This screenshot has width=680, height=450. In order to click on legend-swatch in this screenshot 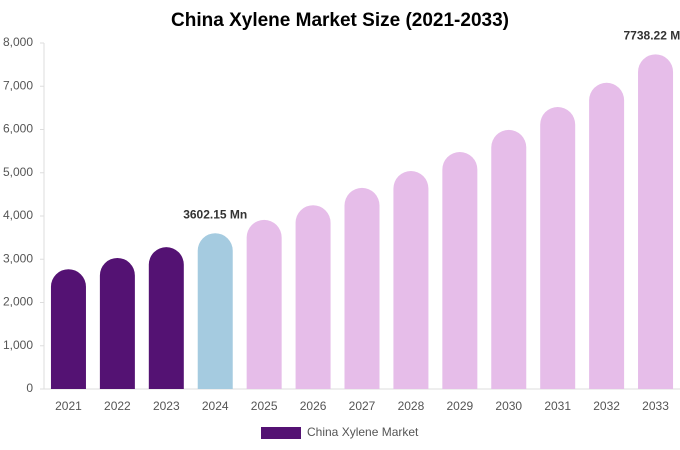, I will do `click(281, 433)`.